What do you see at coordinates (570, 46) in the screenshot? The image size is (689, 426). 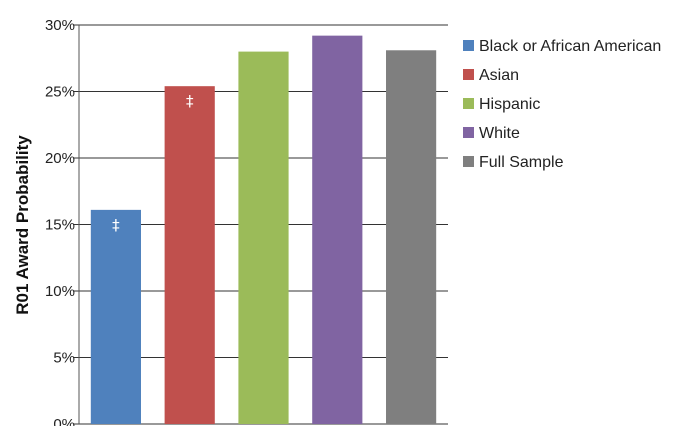 I see `legend-label: Black or African American` at bounding box center [570, 46].